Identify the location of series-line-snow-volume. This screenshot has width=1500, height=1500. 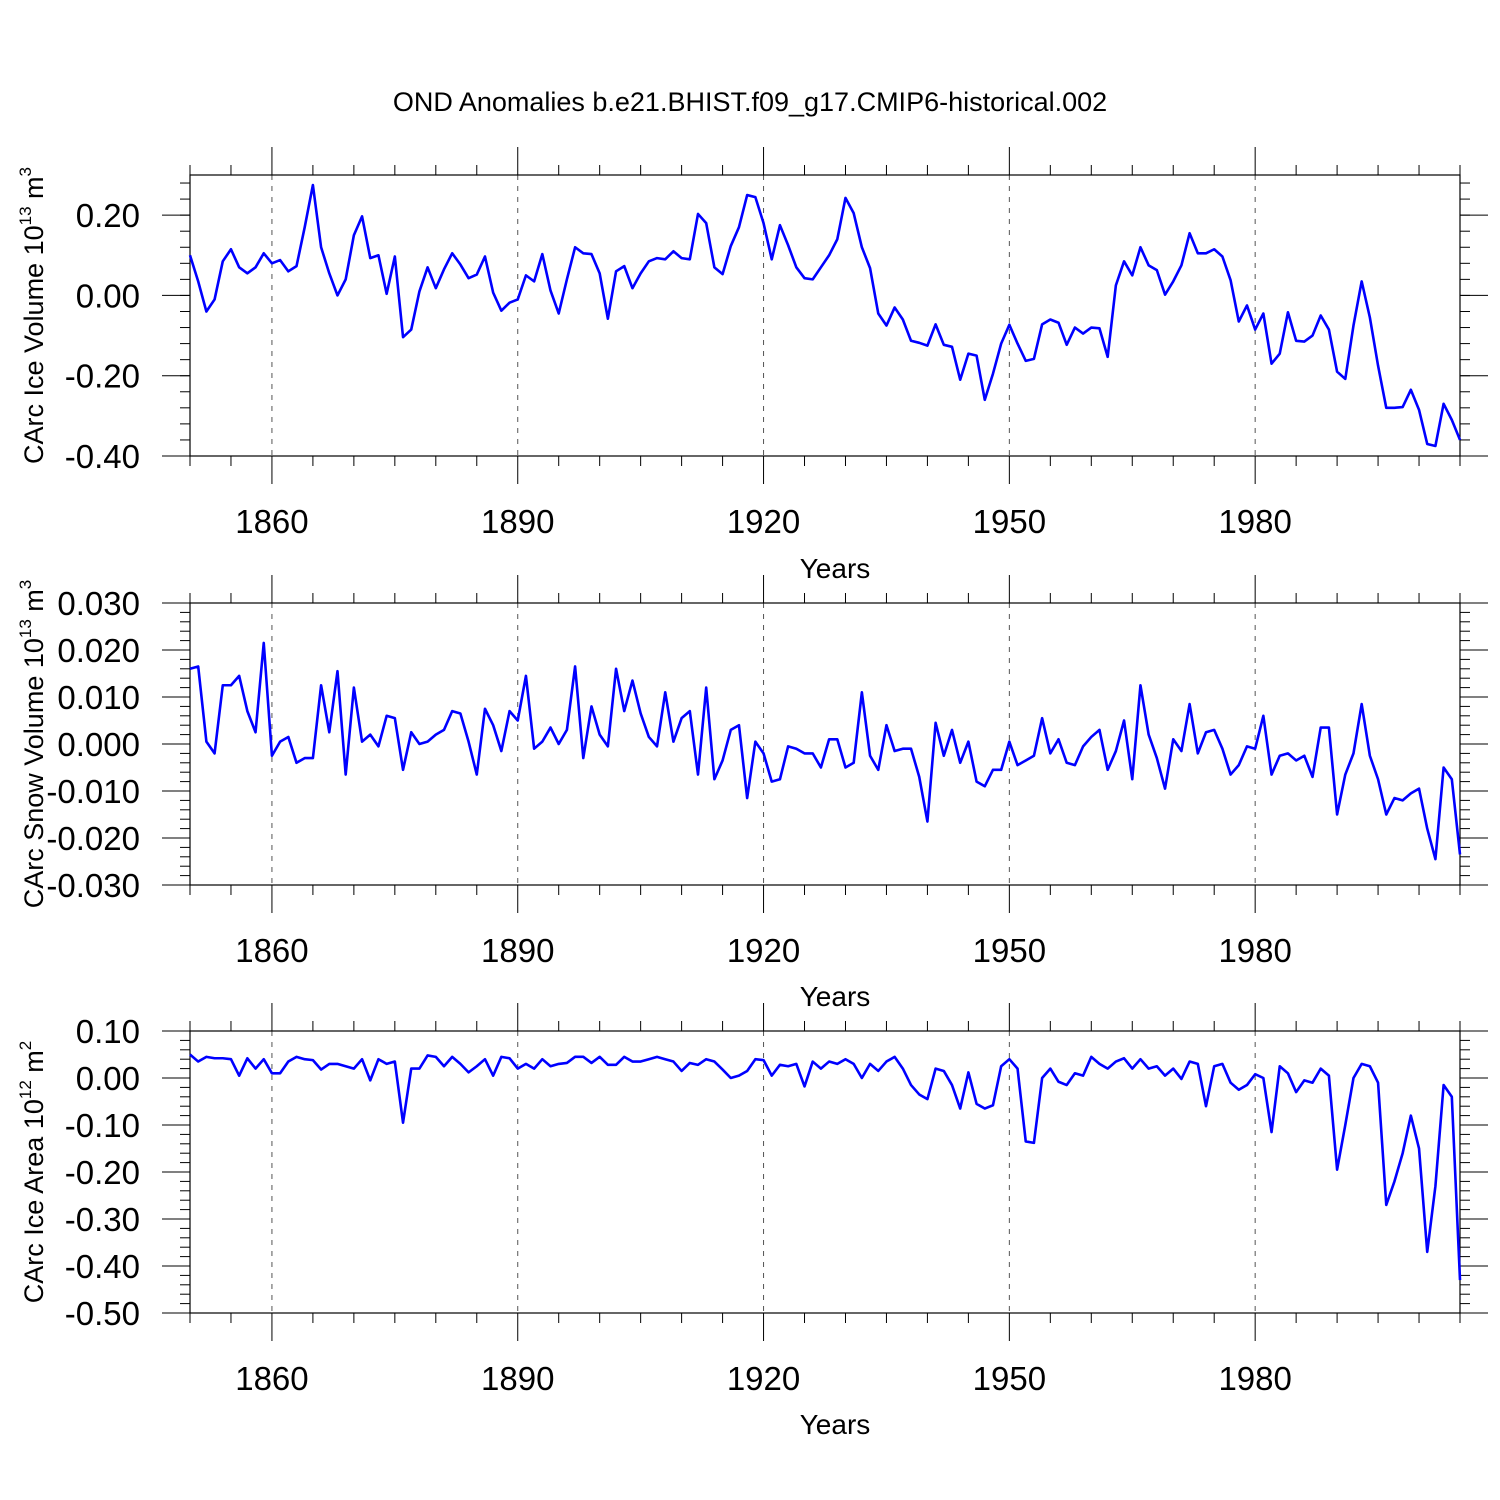
(825, 751).